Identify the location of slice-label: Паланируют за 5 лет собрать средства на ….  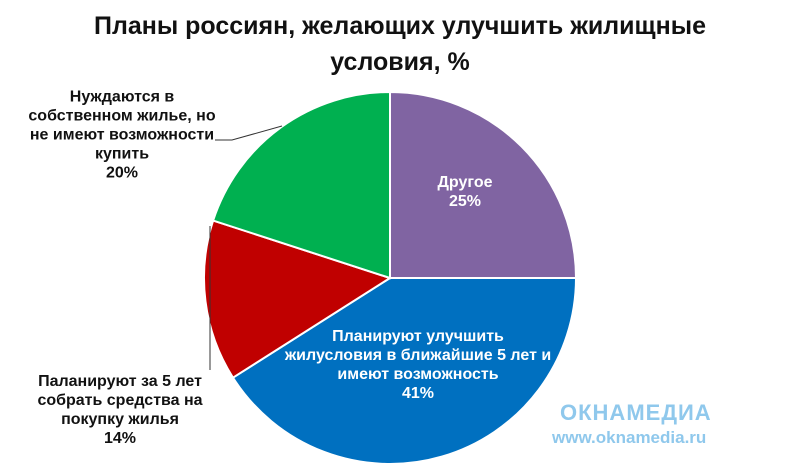
(120, 410).